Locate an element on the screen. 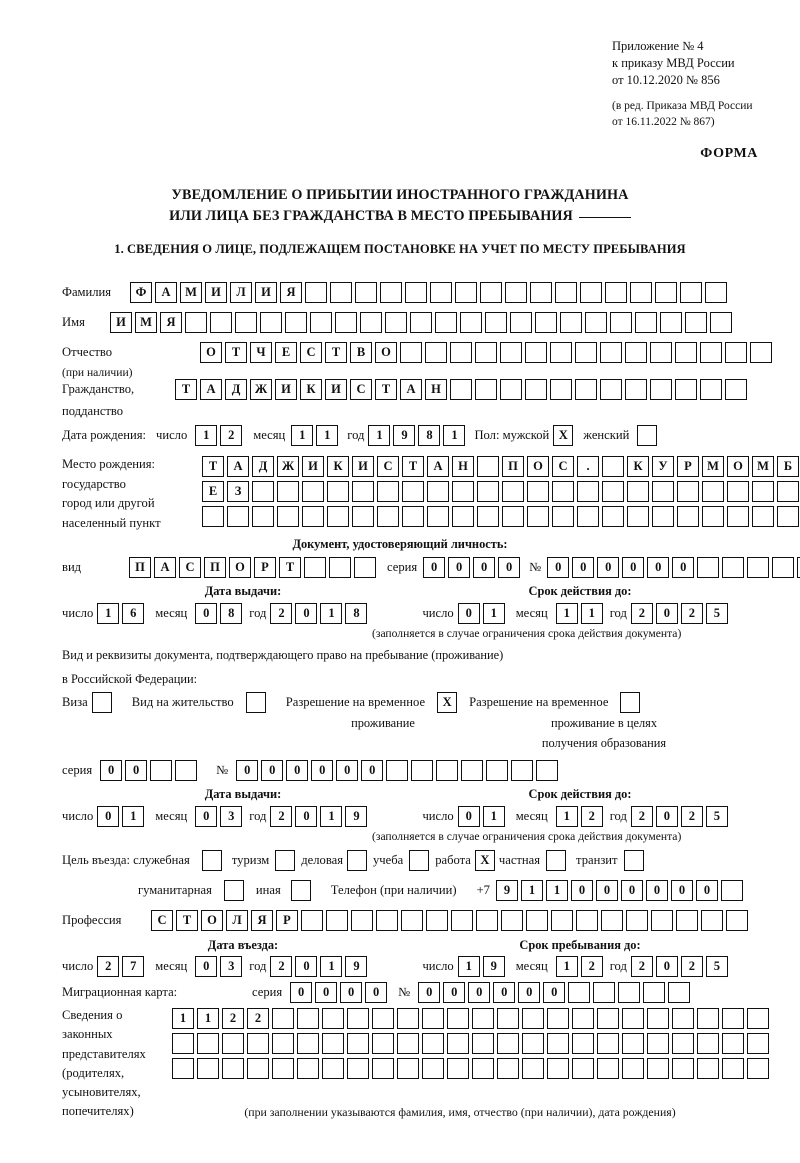  grid-cell: Р is located at coordinates (287, 920).